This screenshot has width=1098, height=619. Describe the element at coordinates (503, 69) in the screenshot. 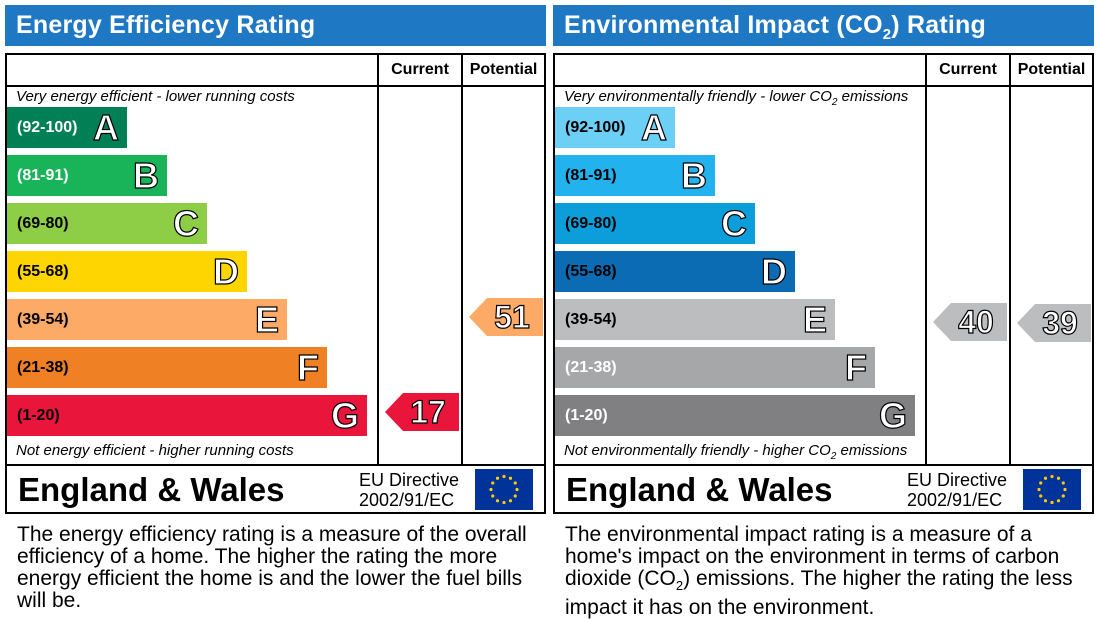

I see `potential-column-header: Potential` at that location.